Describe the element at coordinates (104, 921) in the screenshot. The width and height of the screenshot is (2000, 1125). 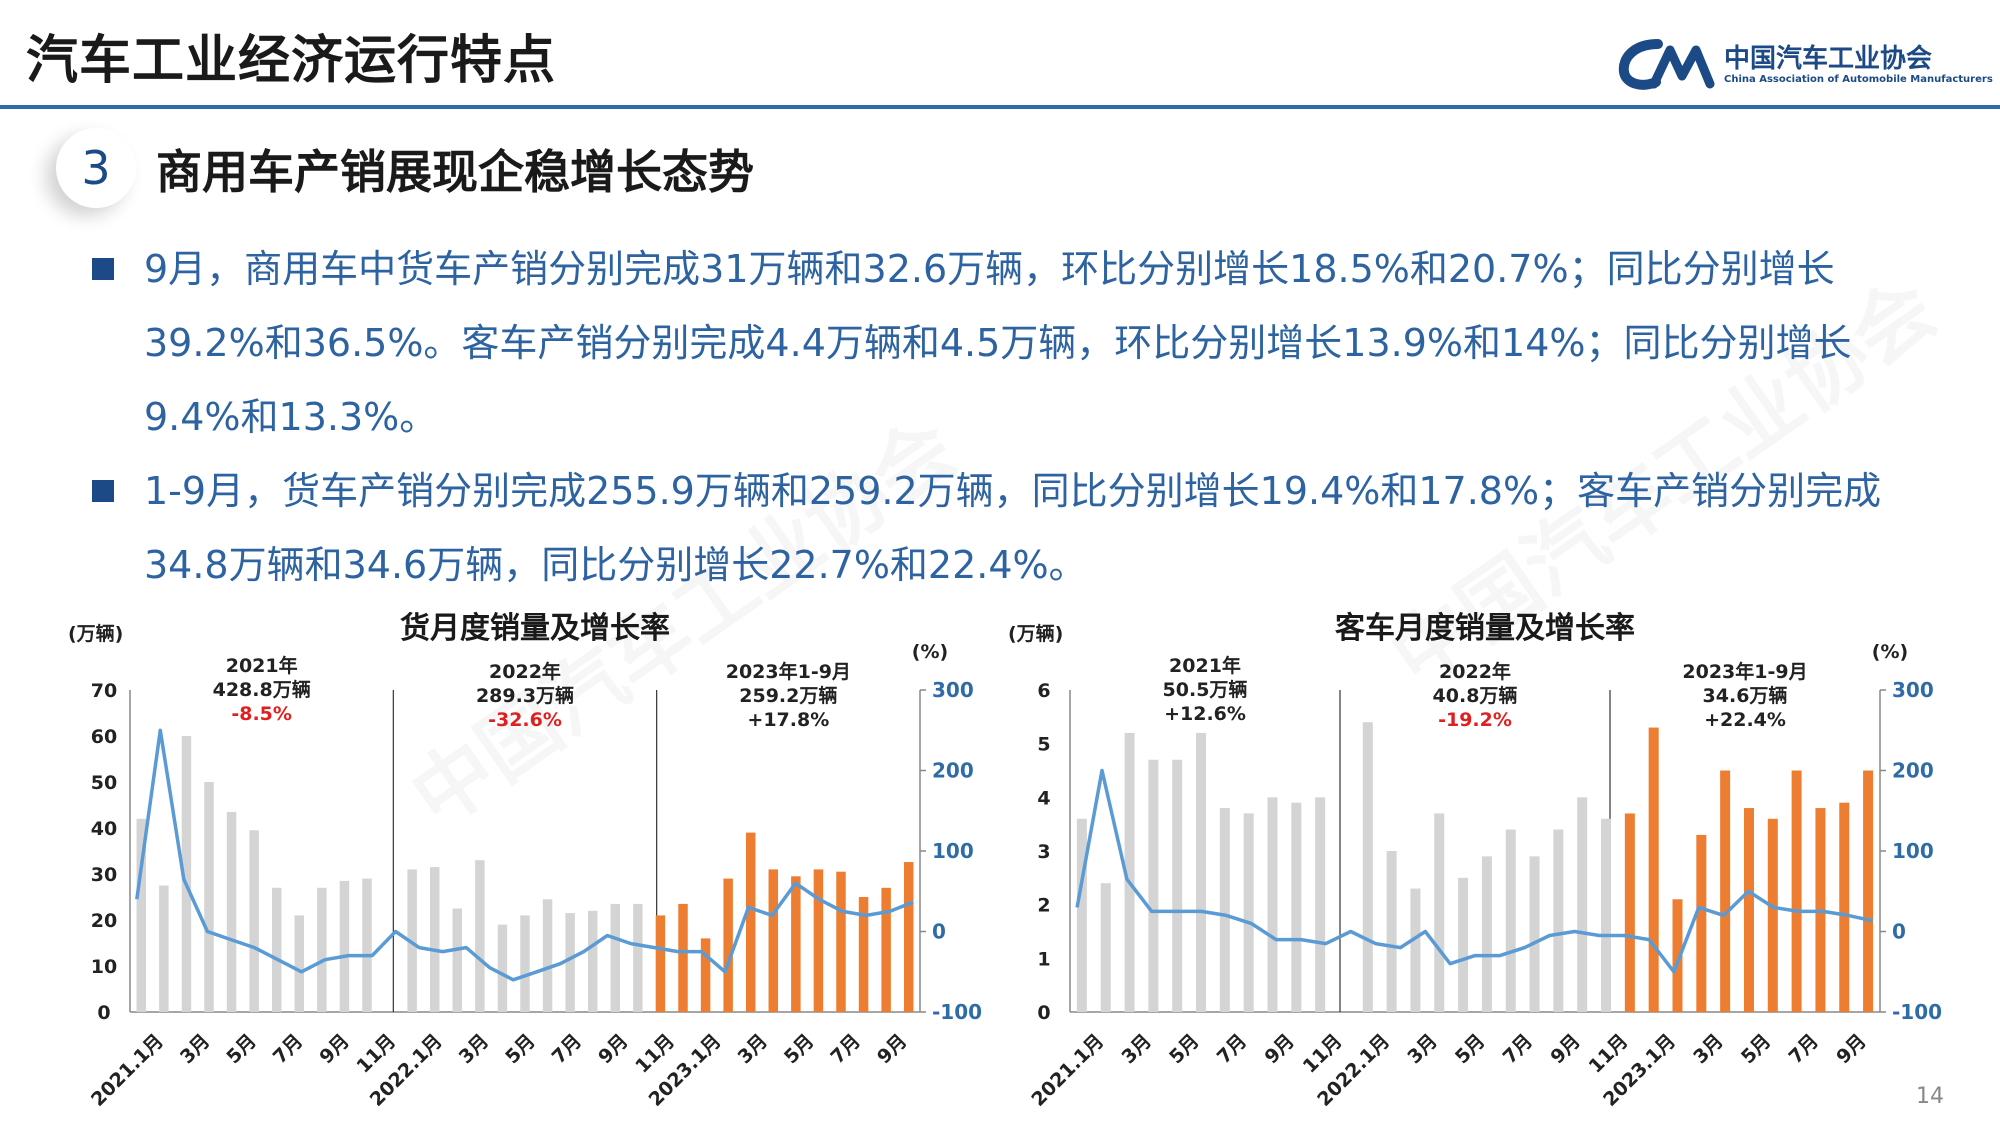
I see `y-tick-label: 20` at that location.